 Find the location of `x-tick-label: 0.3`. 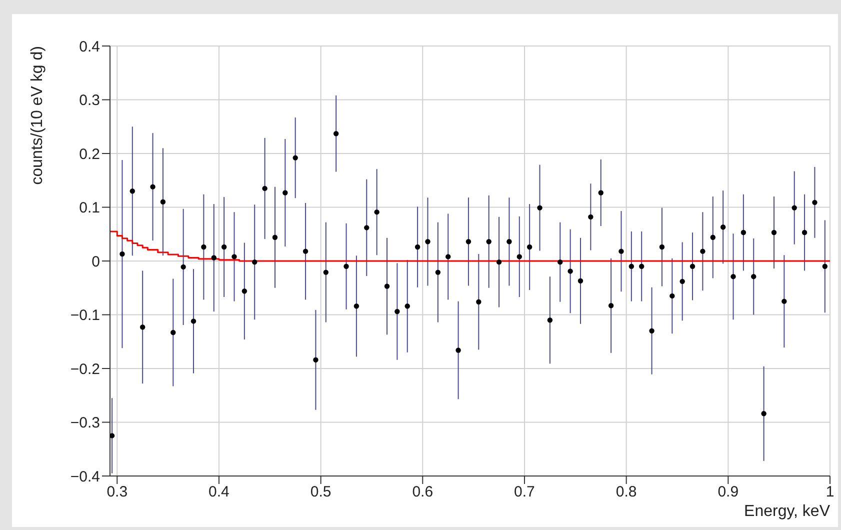

x-tick-label: 0.3 is located at coordinates (117, 492).